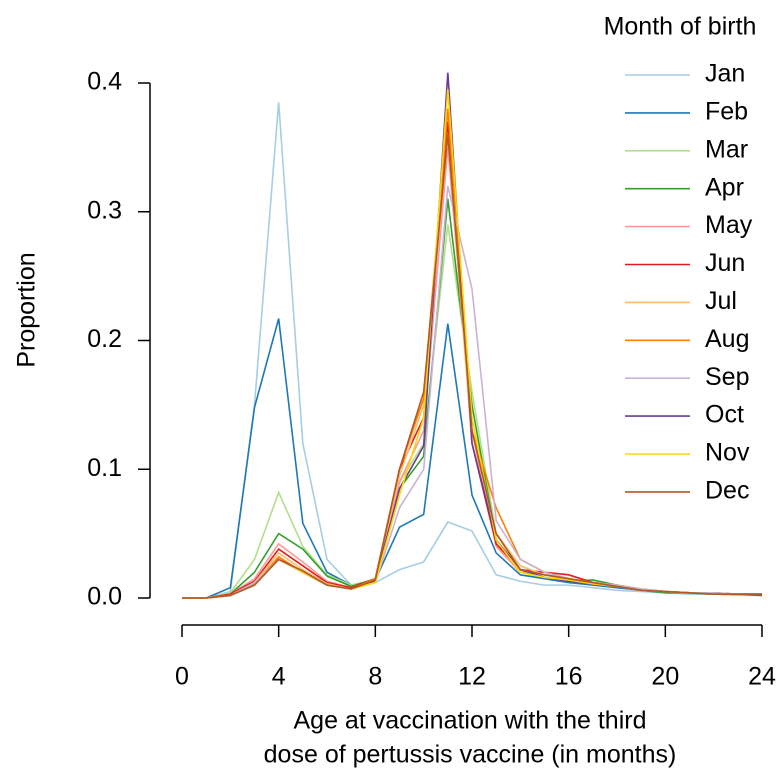 This screenshot has height=778, width=782. What do you see at coordinates (725, 263) in the screenshot?
I see `legend-label: Jun` at bounding box center [725, 263].